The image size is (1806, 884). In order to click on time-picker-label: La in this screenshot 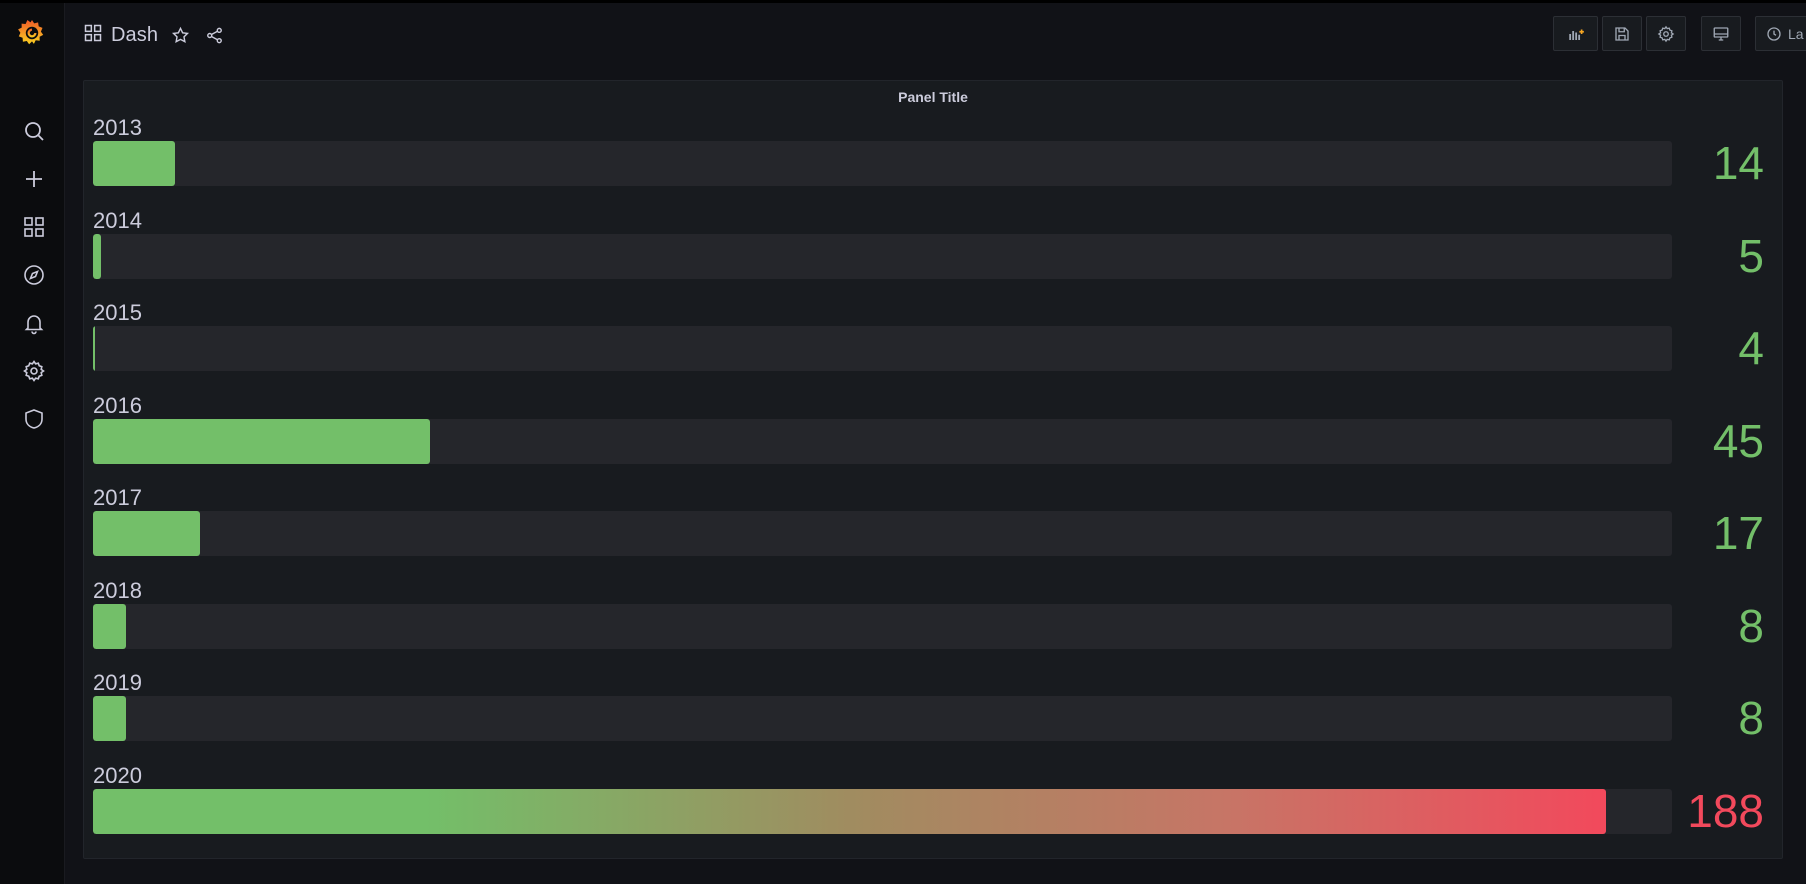, I will do `click(1796, 33)`.